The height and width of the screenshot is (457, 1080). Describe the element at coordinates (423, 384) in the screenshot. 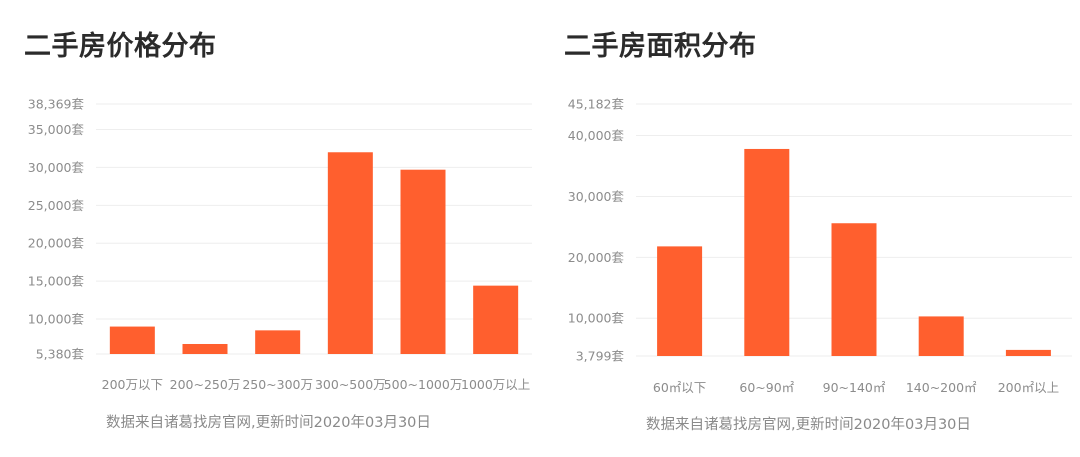

I see `x-tick-label: 500~1000万` at that location.